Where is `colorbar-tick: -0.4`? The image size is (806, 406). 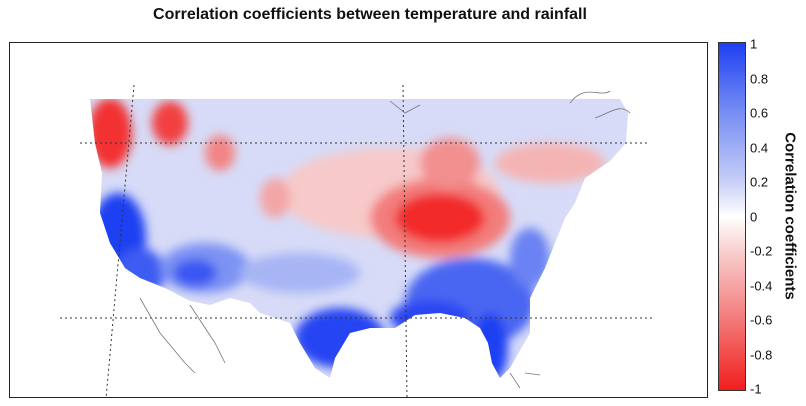 colorbar-tick: -0.4 is located at coordinates (761, 285).